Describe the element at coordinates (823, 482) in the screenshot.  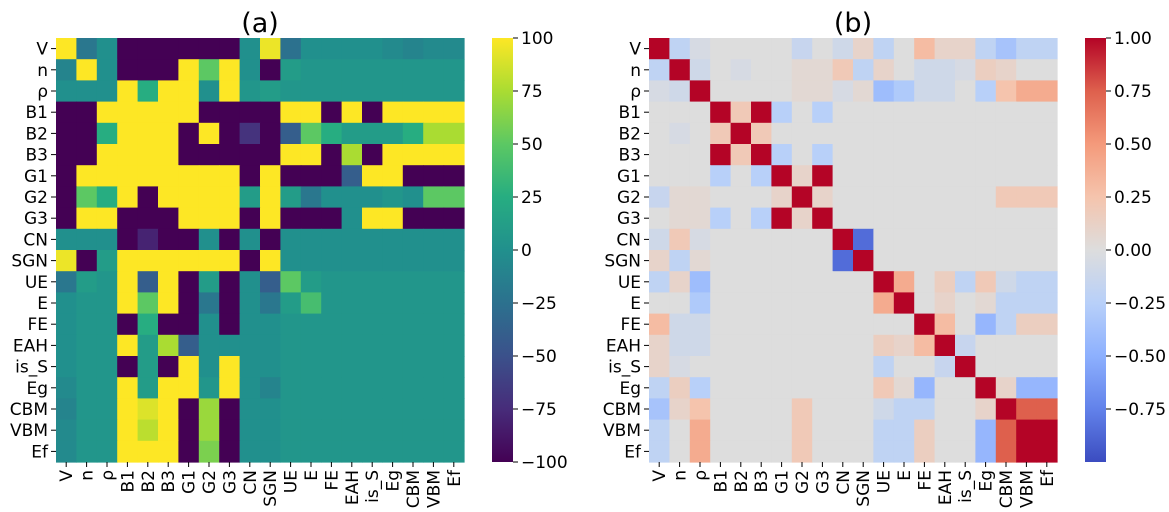
I see `x-tick-label: G3` at that location.